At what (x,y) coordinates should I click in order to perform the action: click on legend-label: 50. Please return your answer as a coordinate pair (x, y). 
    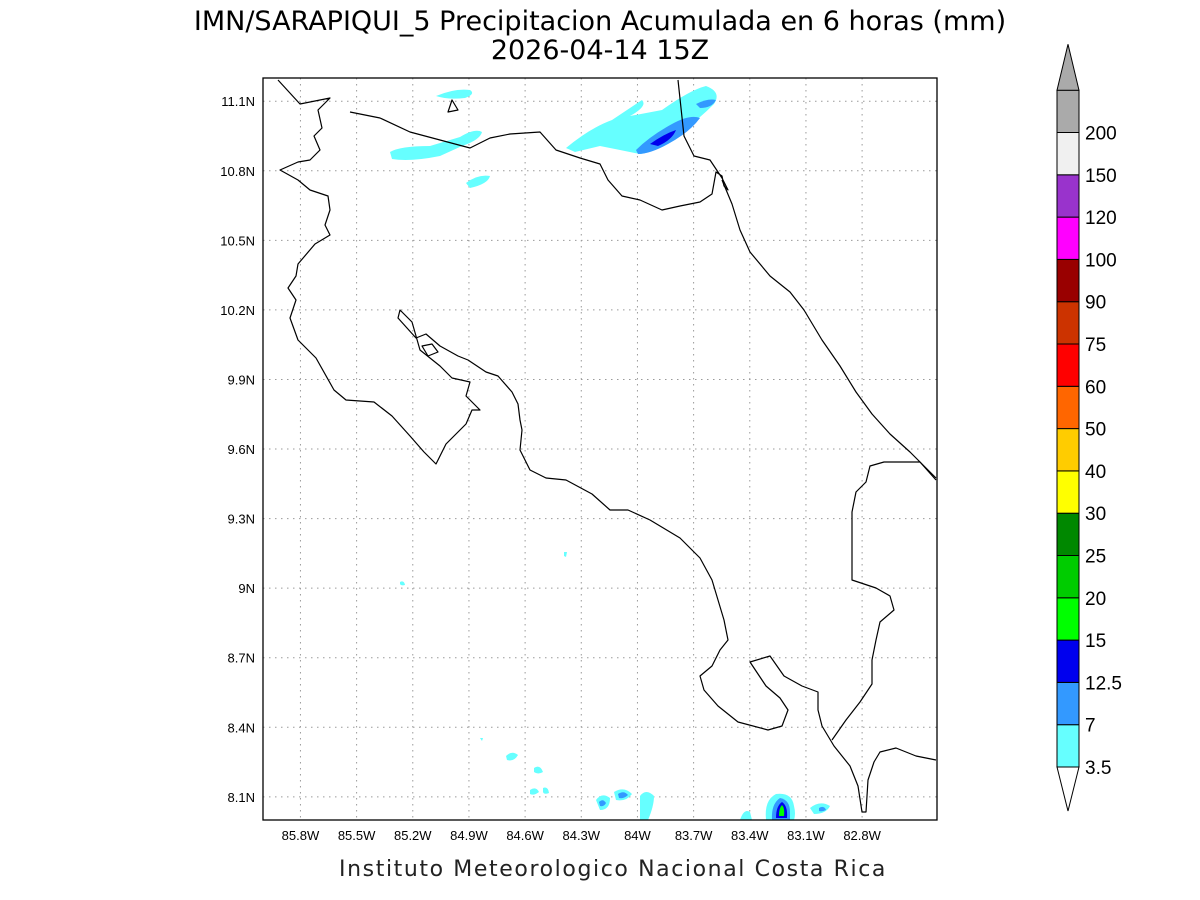
    Looking at the image, I should click on (1095, 430).